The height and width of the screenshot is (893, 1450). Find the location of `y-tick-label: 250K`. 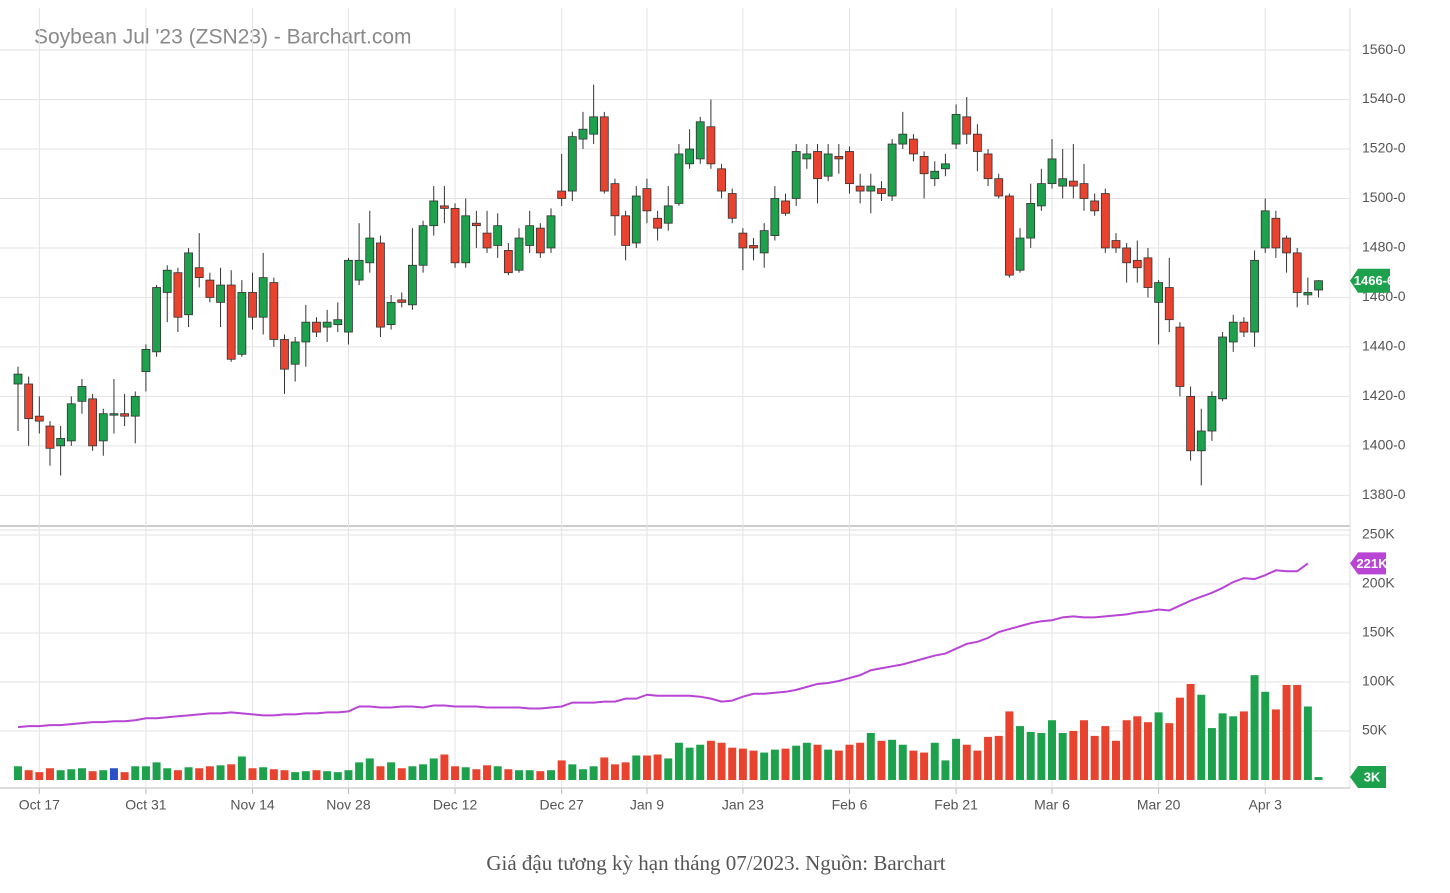

y-tick-label: 250K is located at coordinates (1378, 534).